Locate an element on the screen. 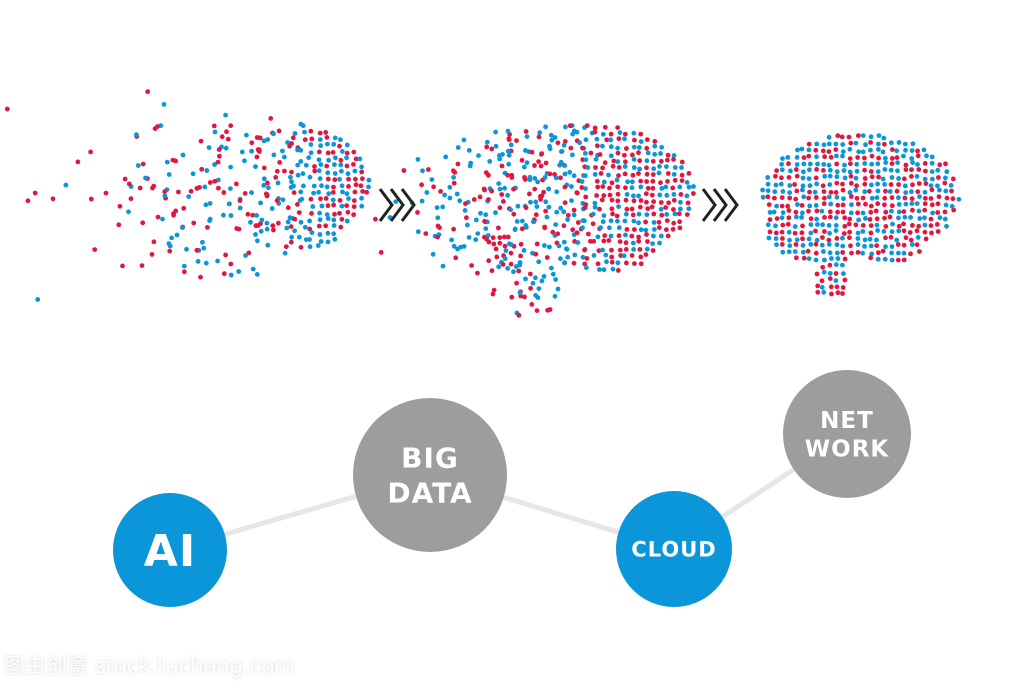 This screenshot has width=1023, height=682. node-label: DATA is located at coordinates (429, 493).